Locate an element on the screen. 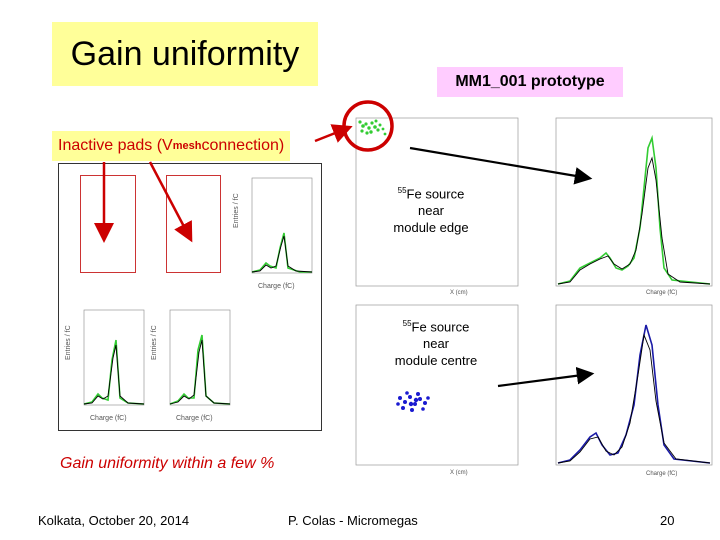 Image resolution: width=720 pixels, height=540 pixels. small-hist-top-ylabel: Entries / fC is located at coordinates (236, 210).